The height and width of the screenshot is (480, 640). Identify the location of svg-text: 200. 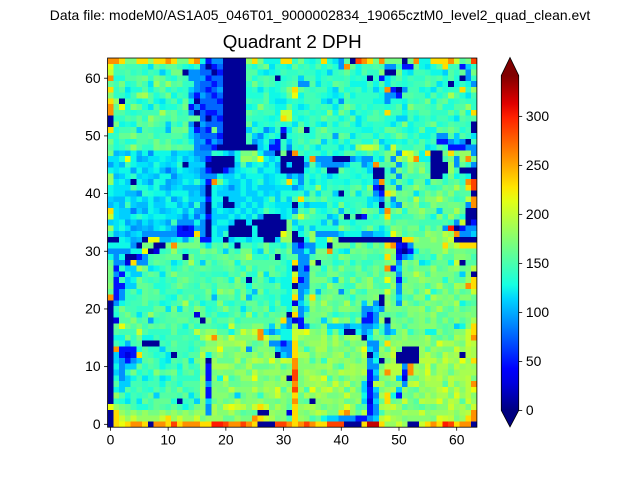
(537, 214).